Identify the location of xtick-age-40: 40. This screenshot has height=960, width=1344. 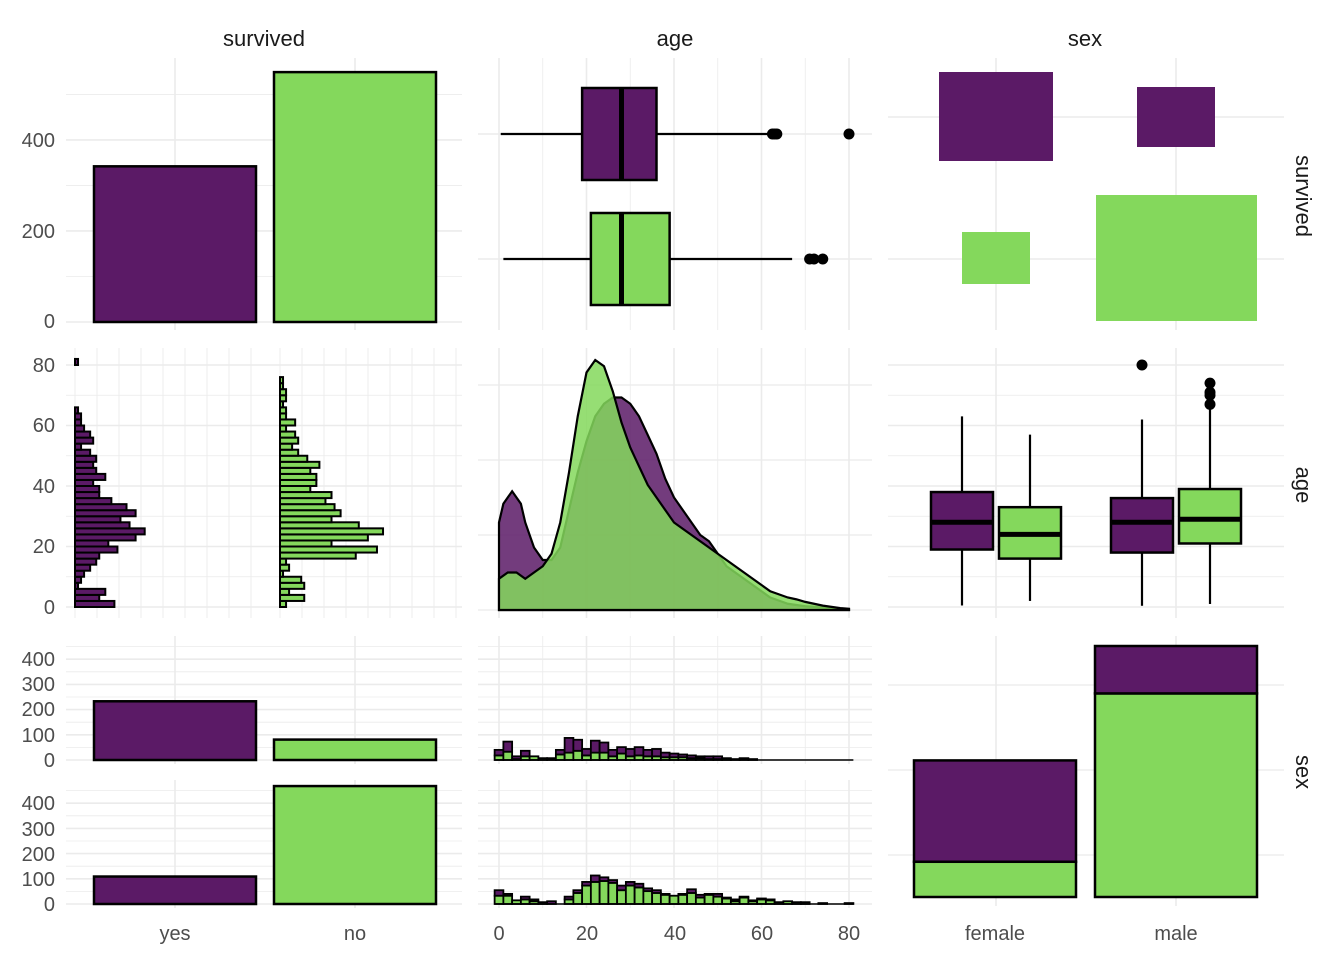
(675, 934).